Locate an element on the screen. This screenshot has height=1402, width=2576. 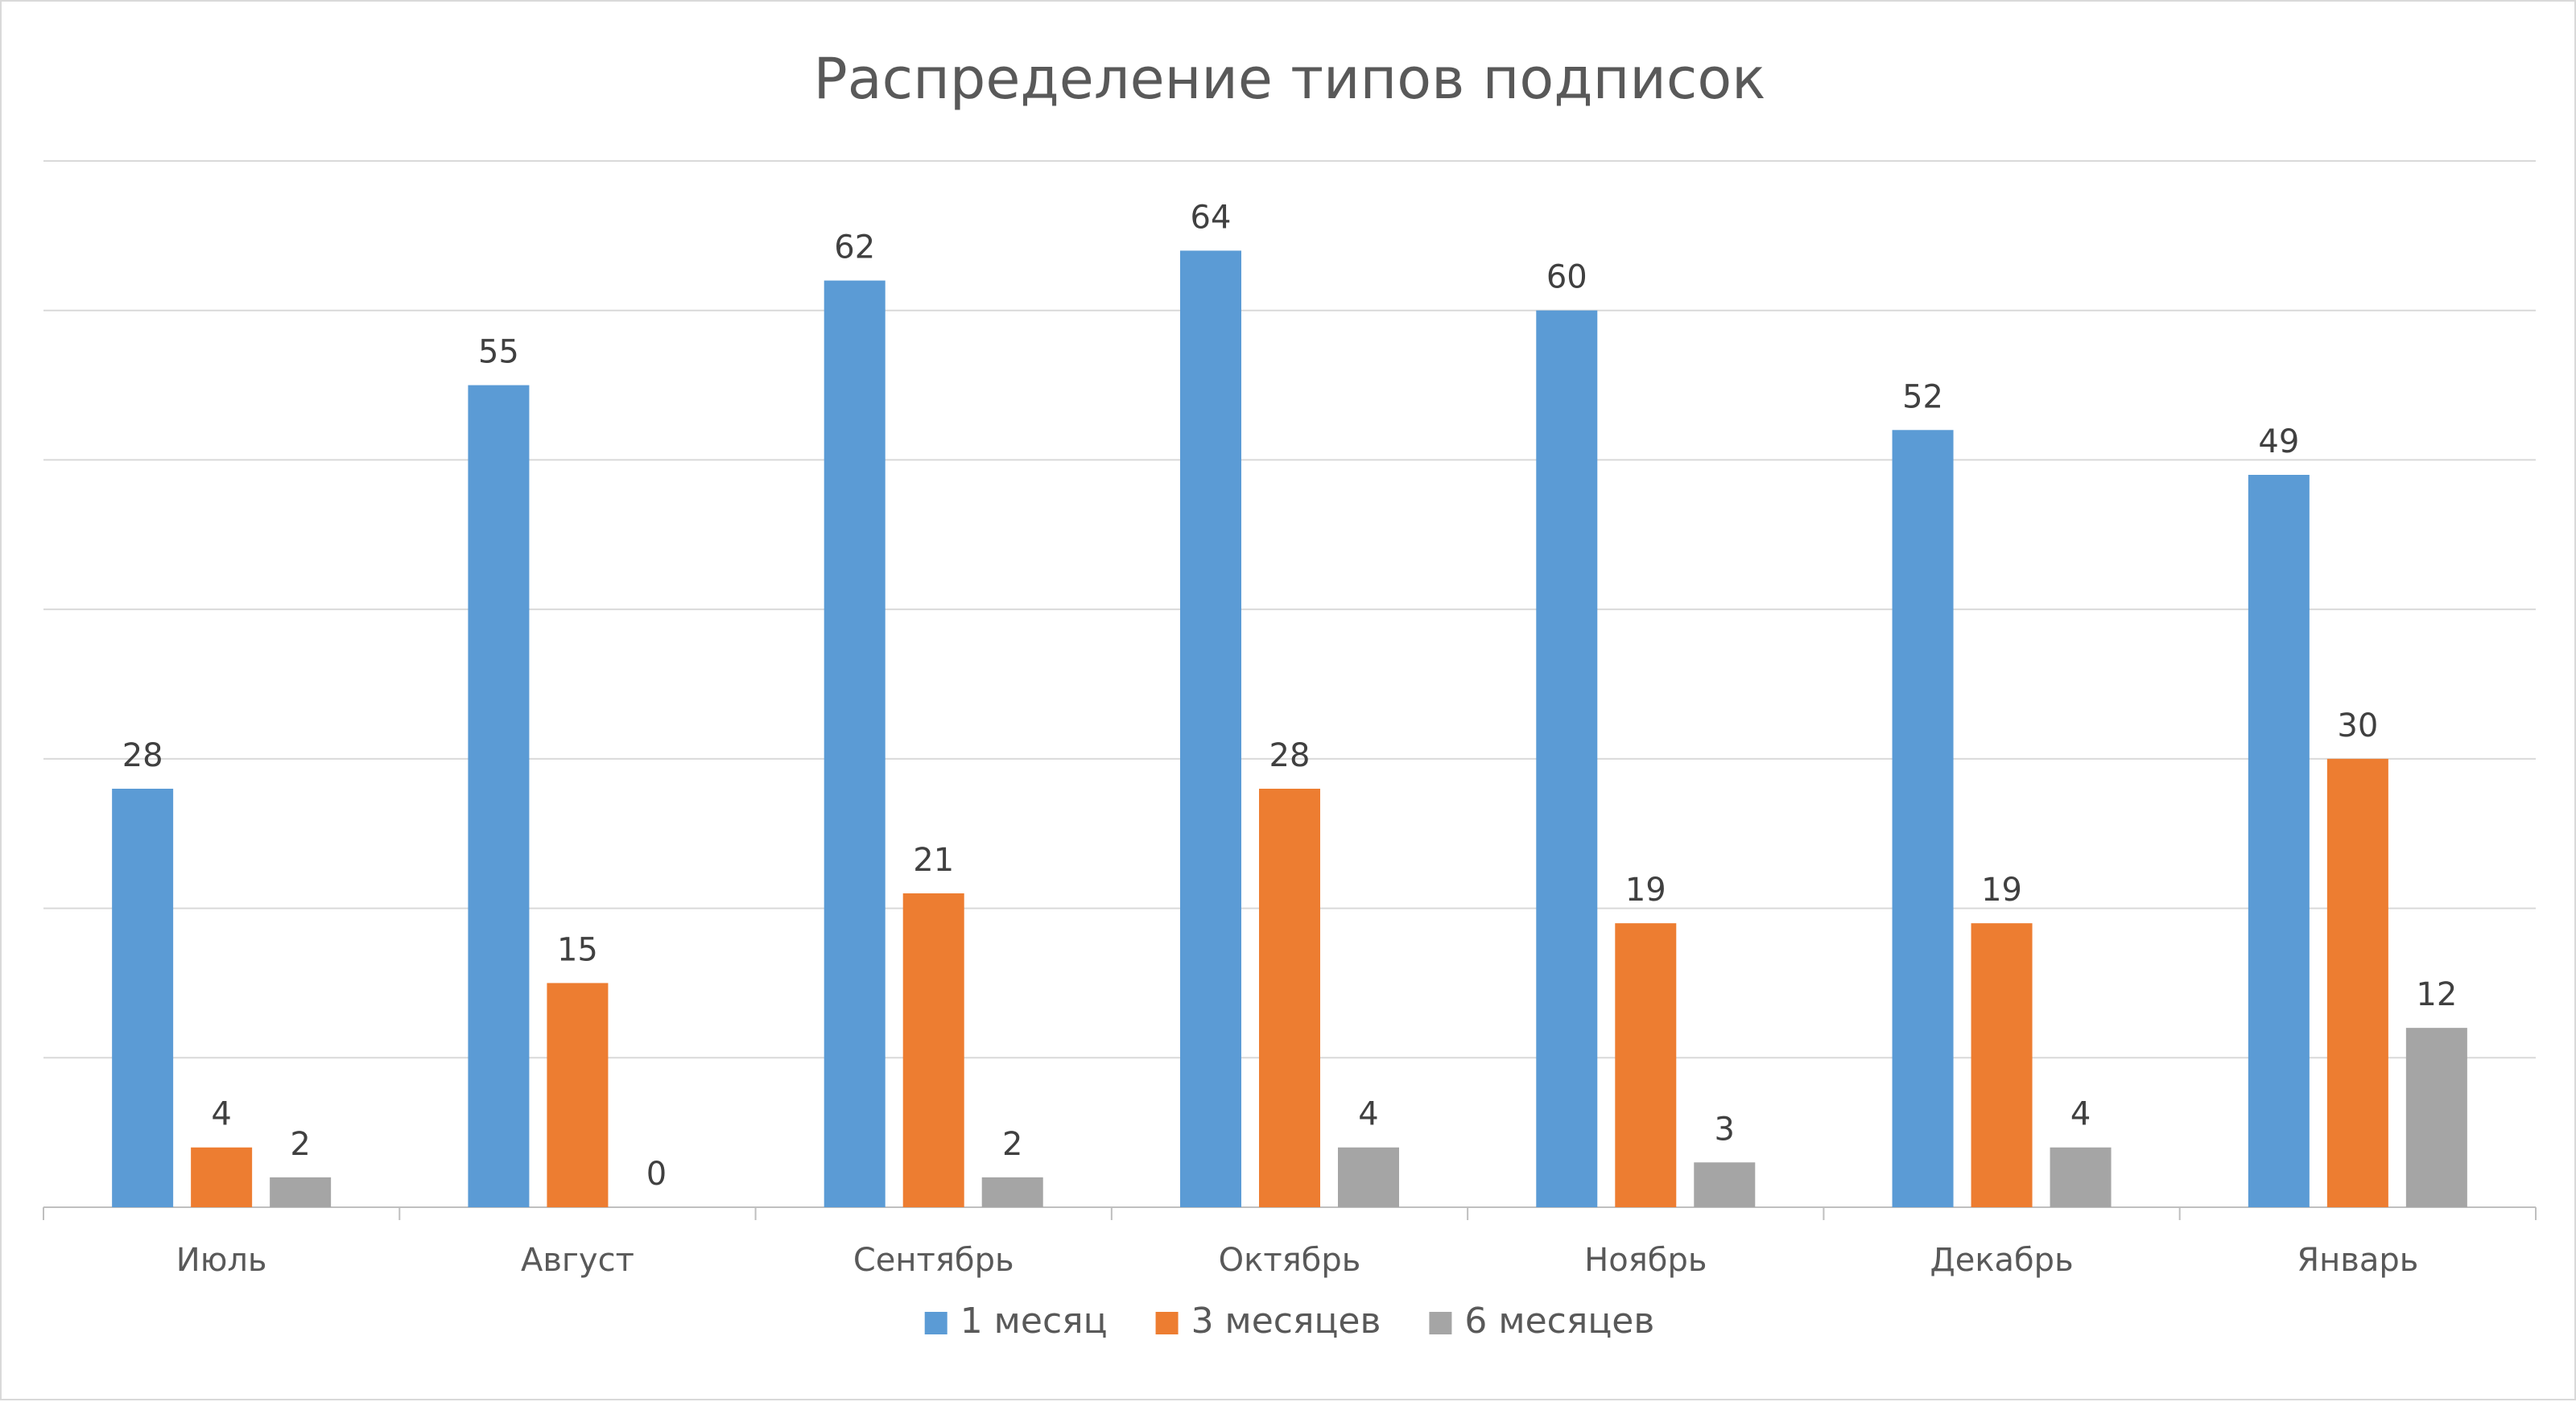
x-tick-label: Ноябрь is located at coordinates (1645, 1260).